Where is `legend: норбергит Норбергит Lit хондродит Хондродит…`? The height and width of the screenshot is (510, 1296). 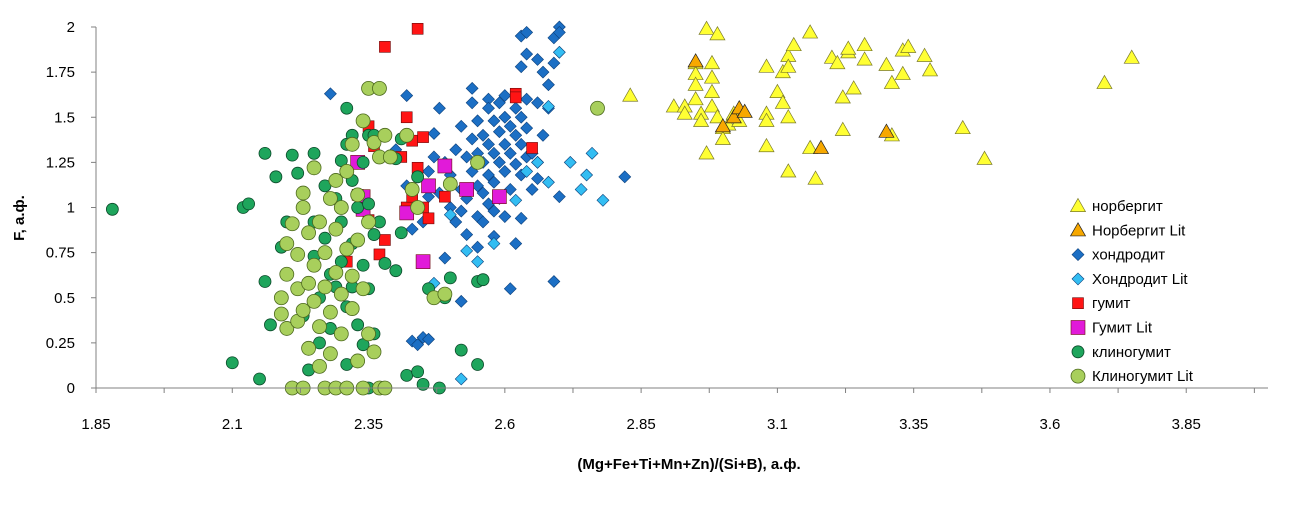
legend: норбергит Норбергит Lit хондродит Хондродит… is located at coordinates (1131, 291).